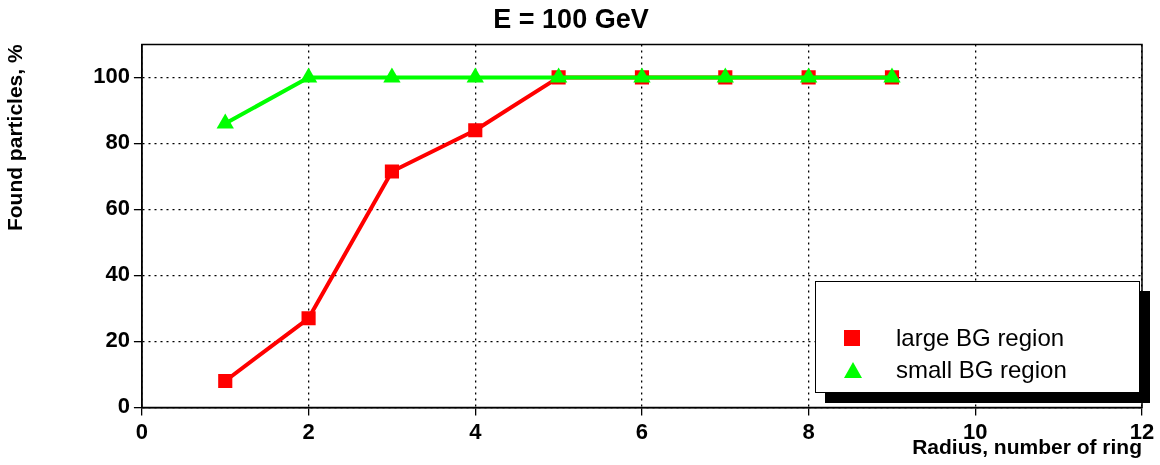 This screenshot has width=1160, height=465. What do you see at coordinates (15, 138) in the screenshot?
I see `y-axis-title: Found particles, %` at bounding box center [15, 138].